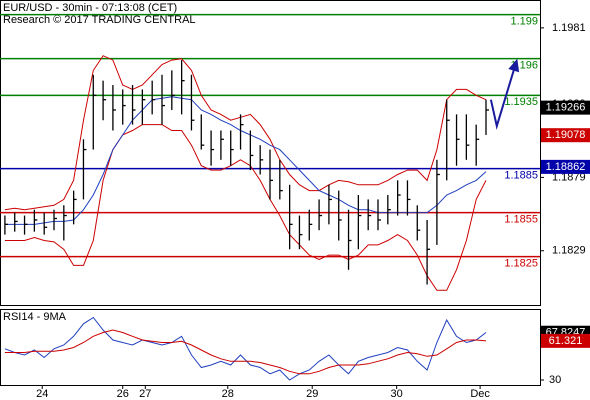 The width and height of the screenshot is (590, 400). I want to click on level-label: 1.1935, so click(521, 102).